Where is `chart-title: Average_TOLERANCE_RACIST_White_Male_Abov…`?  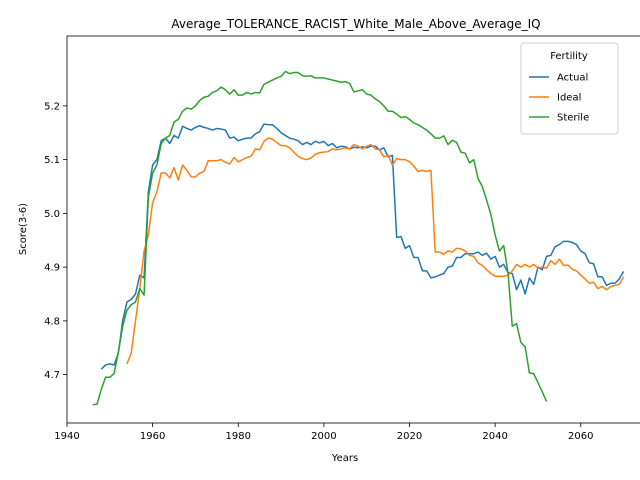 chart-title: Average_TOLERANCE_RACIST_White_Male_Abov… is located at coordinates (355, 24).